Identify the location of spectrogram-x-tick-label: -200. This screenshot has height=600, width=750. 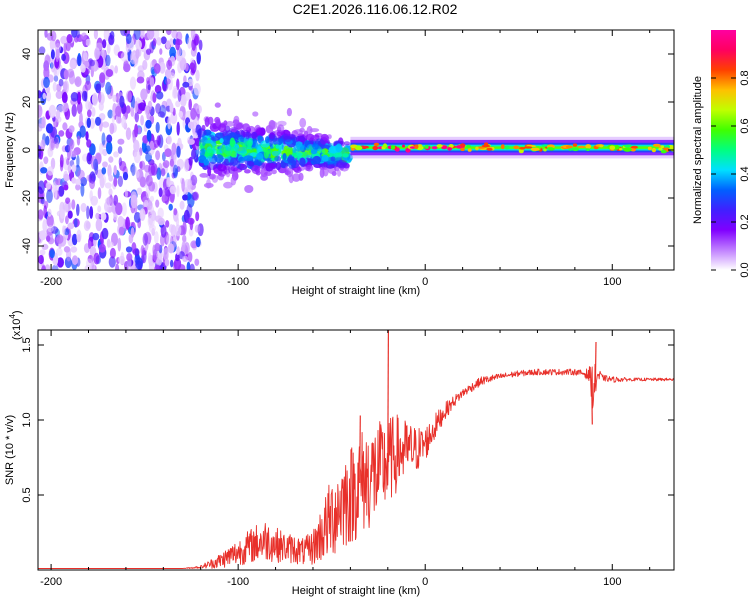
(51, 282).